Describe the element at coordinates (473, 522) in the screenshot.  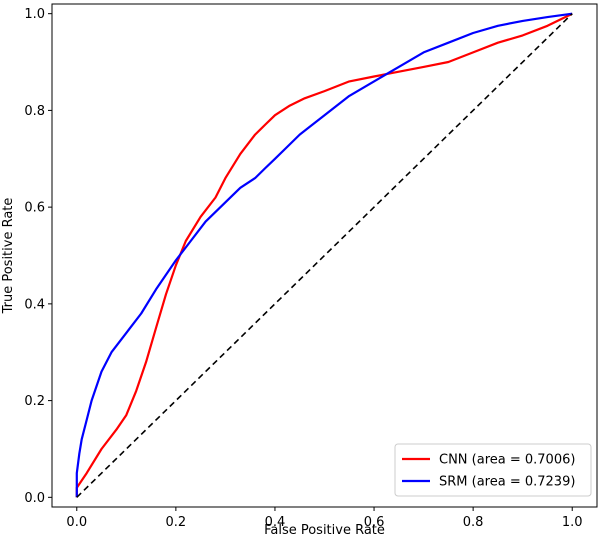
I see `x-tick-label: 0.8` at that location.